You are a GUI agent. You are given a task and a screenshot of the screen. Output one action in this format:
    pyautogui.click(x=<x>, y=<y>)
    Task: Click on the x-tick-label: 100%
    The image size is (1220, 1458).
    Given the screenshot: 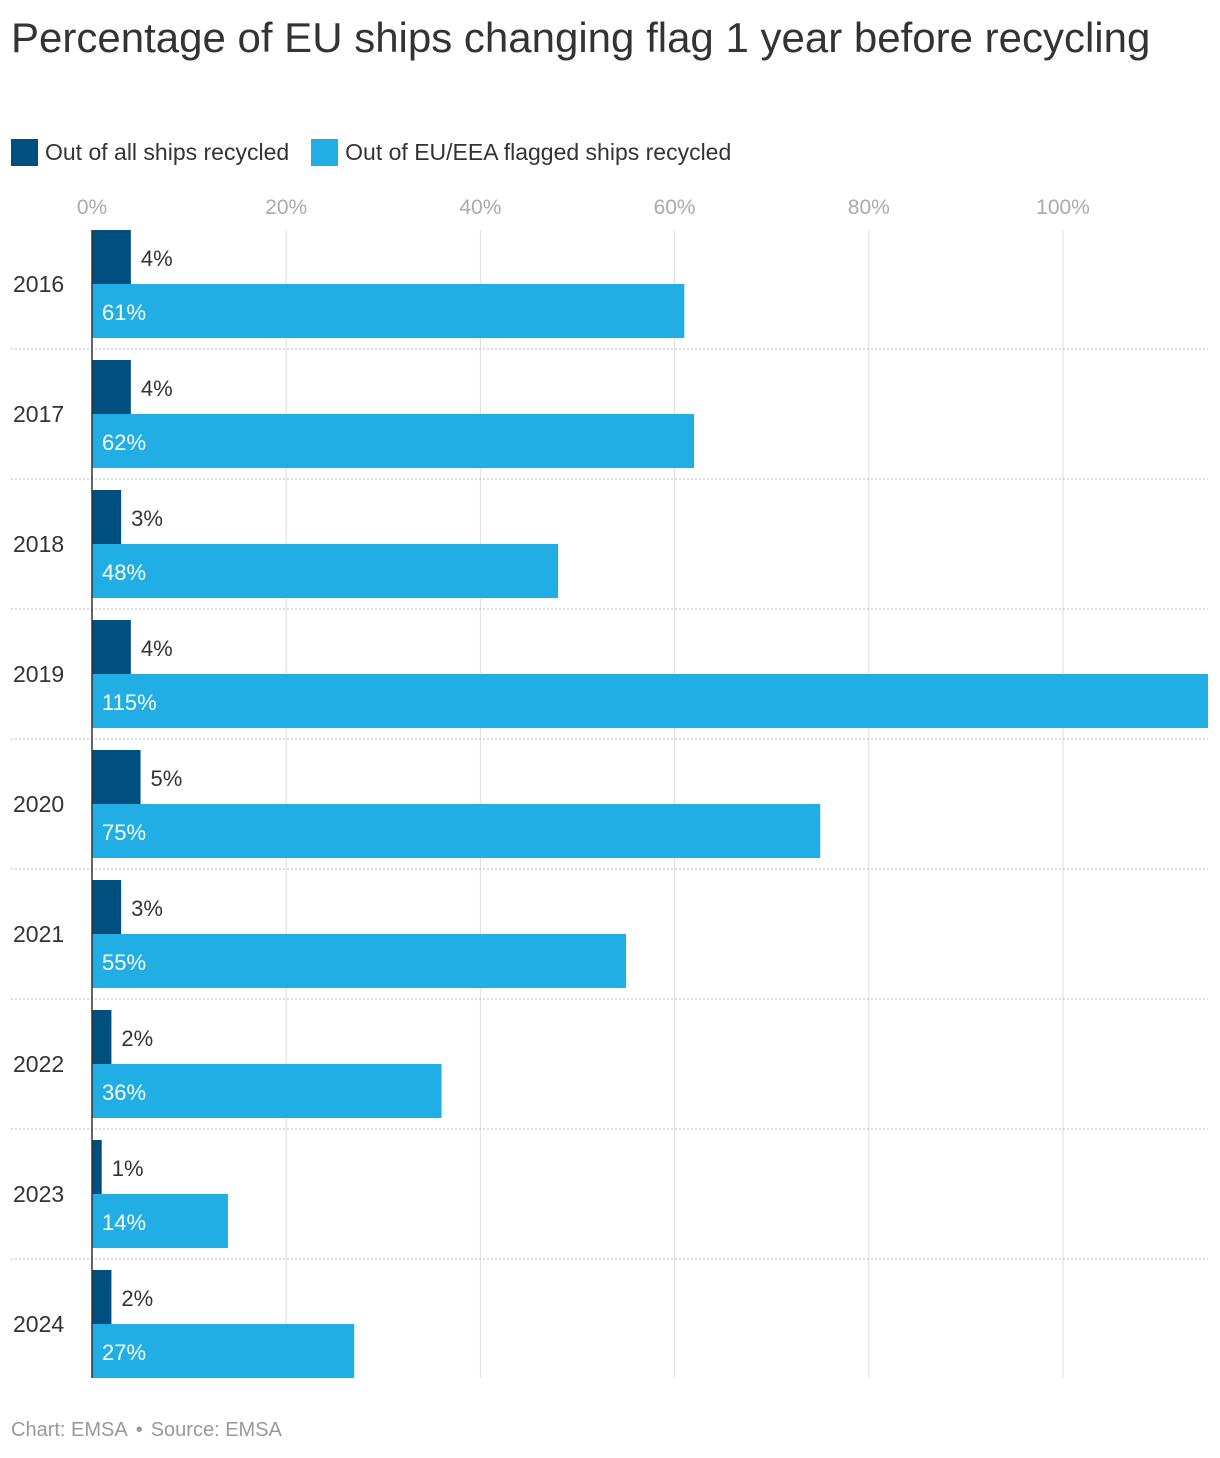 What is the action you would take?
    pyautogui.click(x=1063, y=207)
    